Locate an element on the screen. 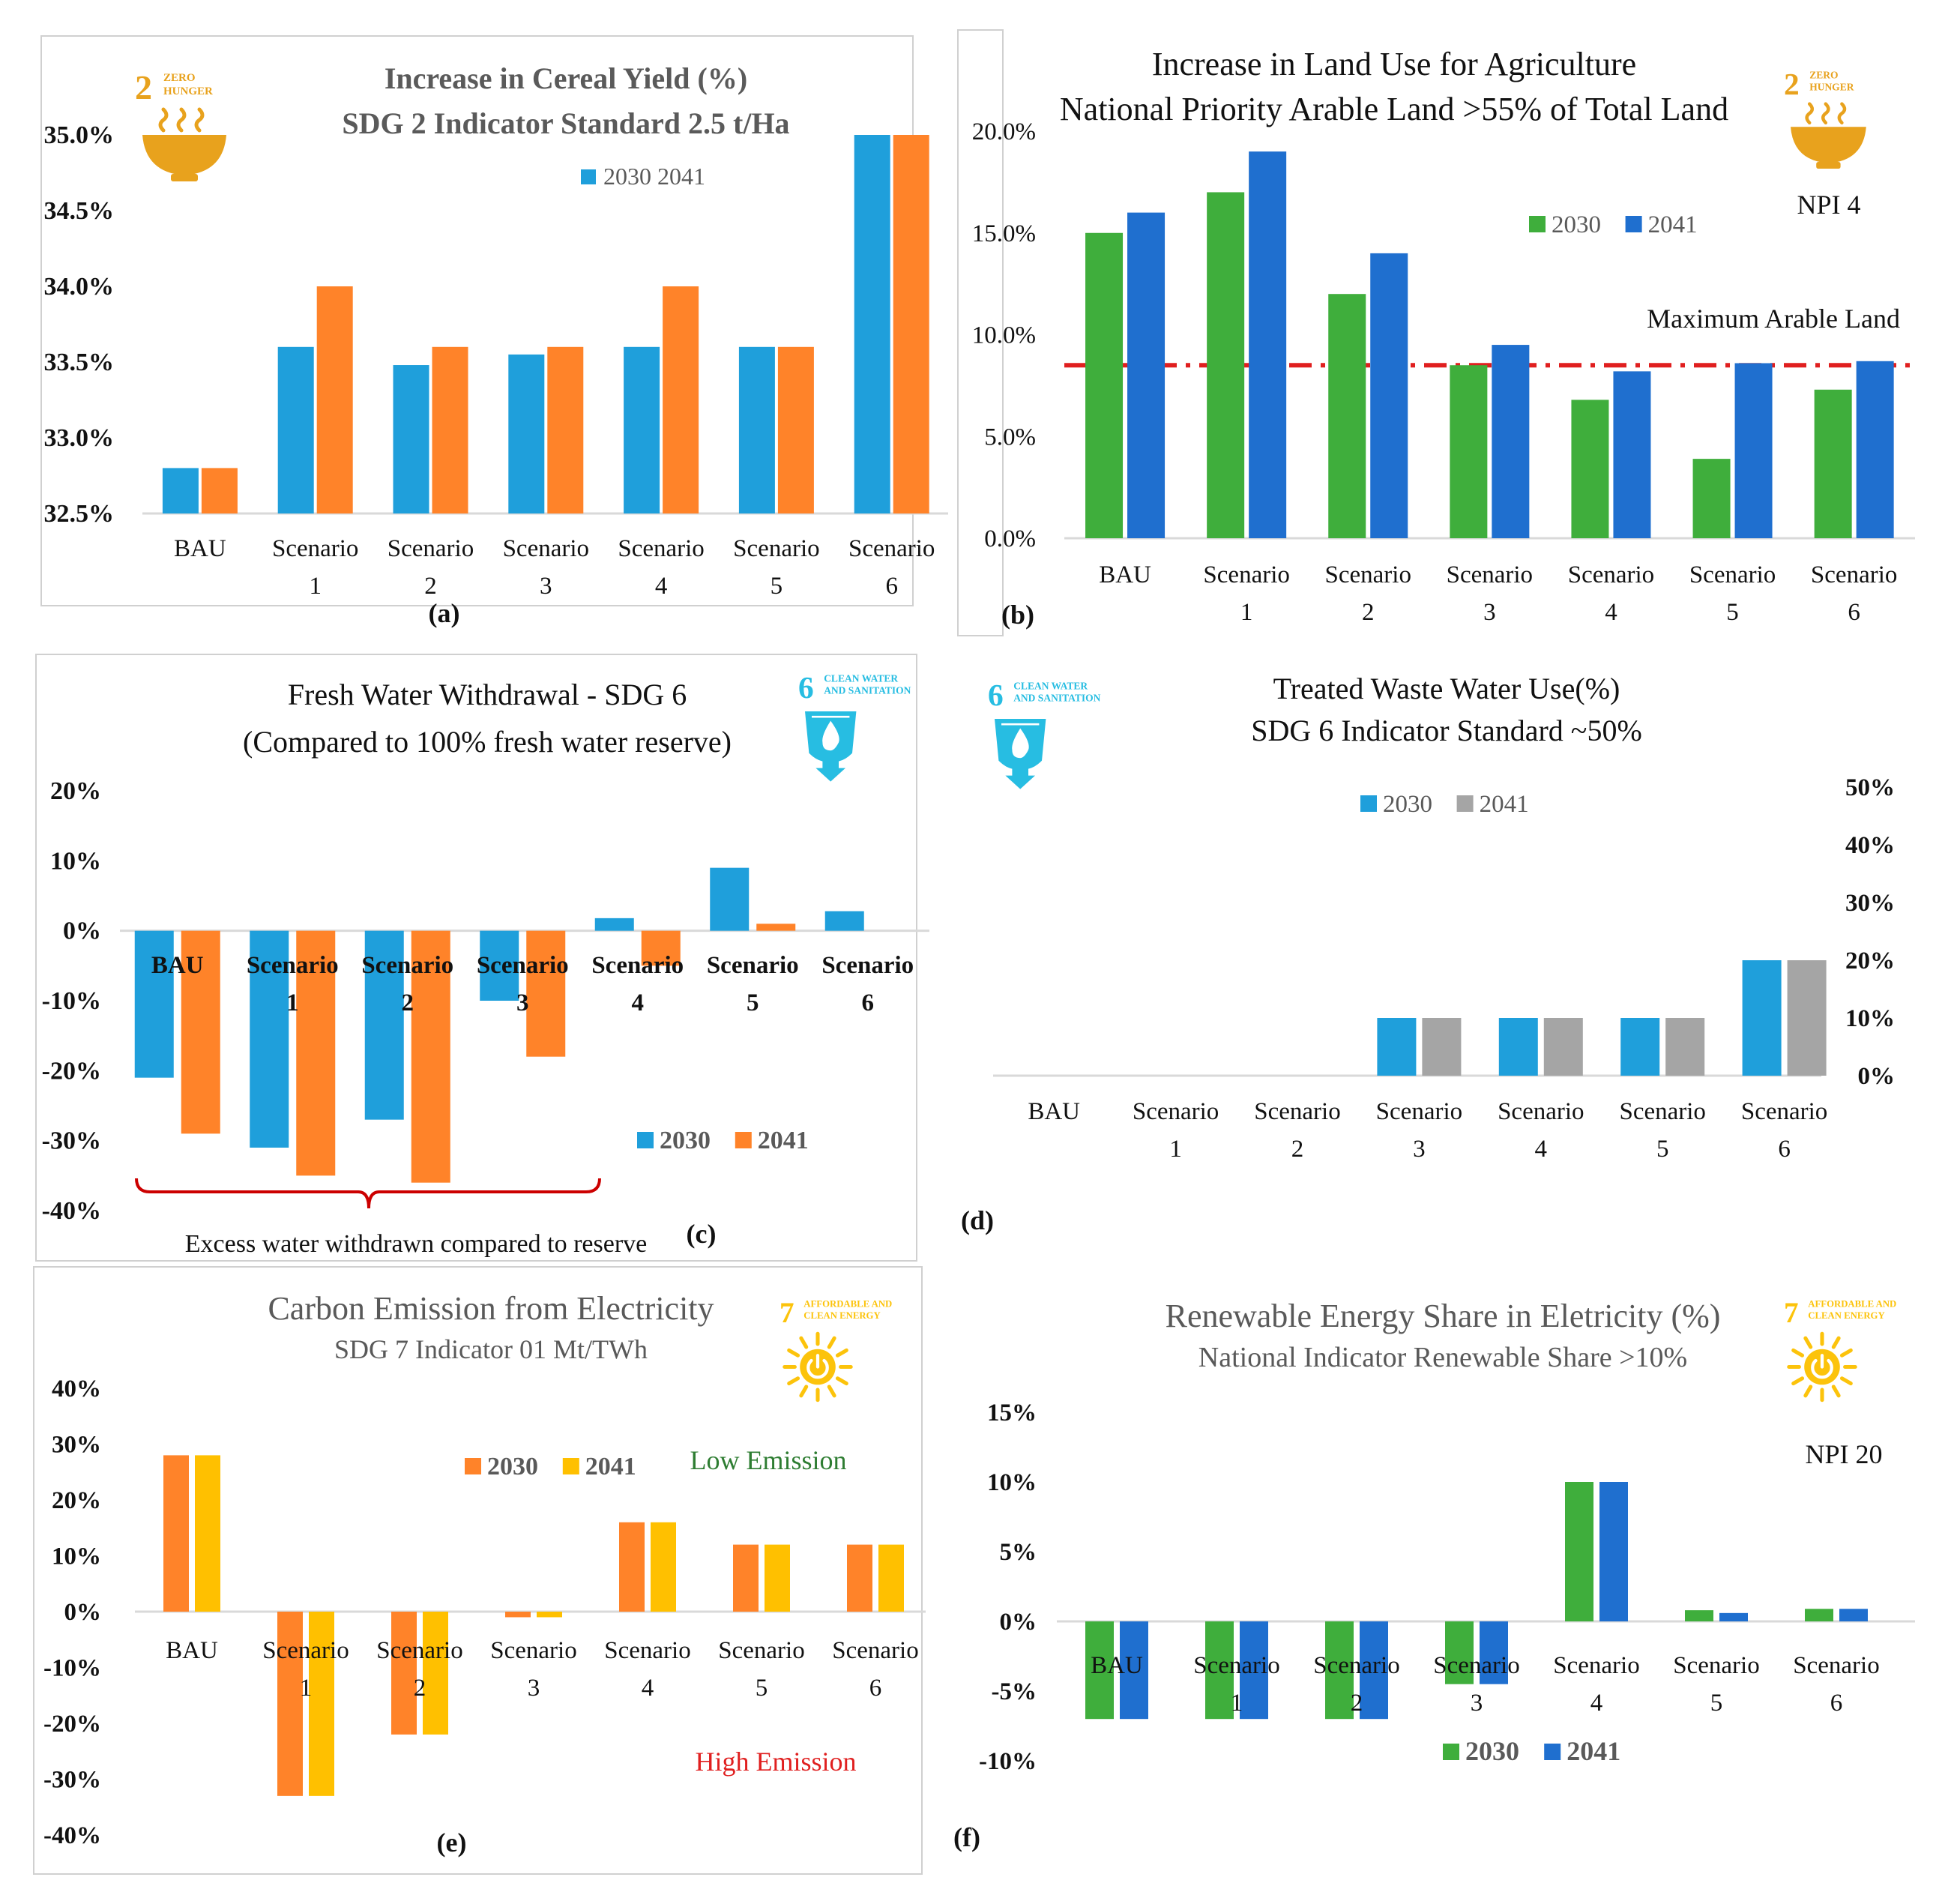 The width and height of the screenshot is (1960, 1895). chart-title: Treated Waste Water Use(%) is located at coordinates (1446, 688).